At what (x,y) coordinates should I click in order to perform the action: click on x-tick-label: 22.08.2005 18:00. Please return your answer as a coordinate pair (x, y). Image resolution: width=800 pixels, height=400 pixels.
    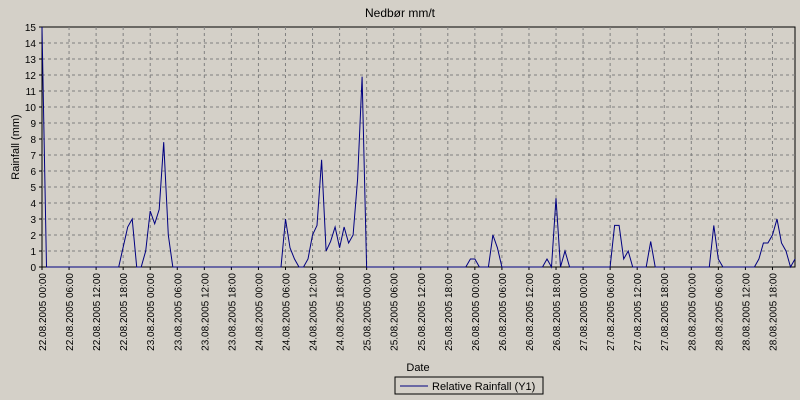
    Looking at the image, I should click on (124, 312).